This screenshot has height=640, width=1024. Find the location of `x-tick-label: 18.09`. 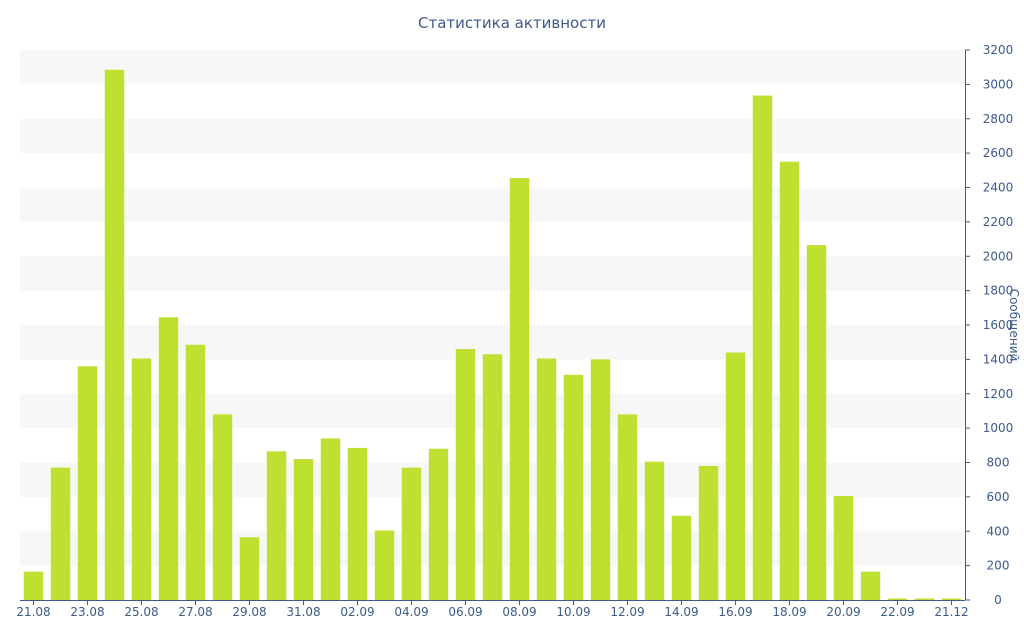

x-tick-label: 18.09 is located at coordinates (789, 612).